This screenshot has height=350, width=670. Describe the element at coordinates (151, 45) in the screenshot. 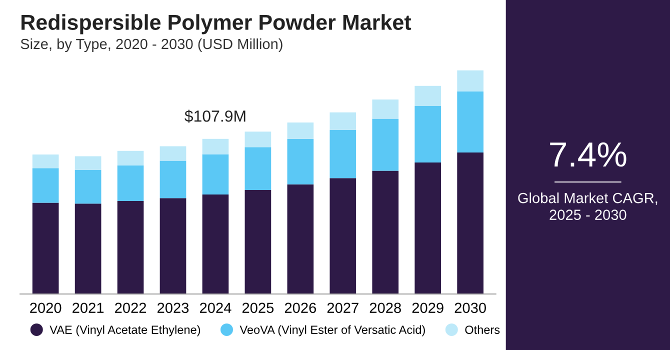

I see `chart-subtitle: Size, by Type, 2020 - 2030 (USD Million)` at that location.